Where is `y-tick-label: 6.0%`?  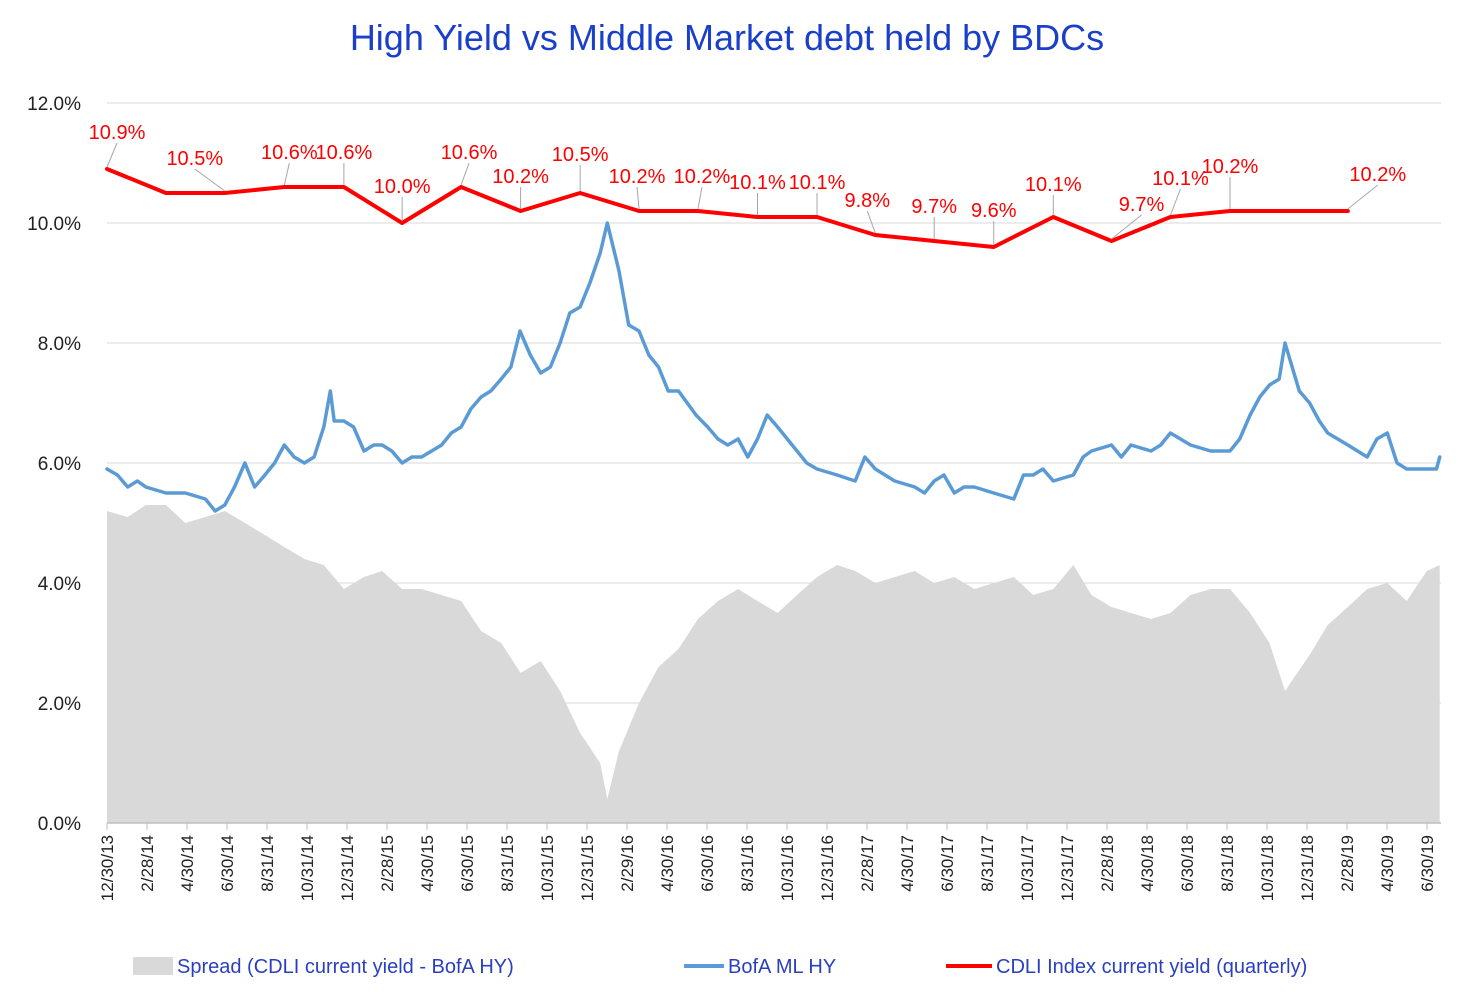 y-tick-label: 6.0% is located at coordinates (59, 464).